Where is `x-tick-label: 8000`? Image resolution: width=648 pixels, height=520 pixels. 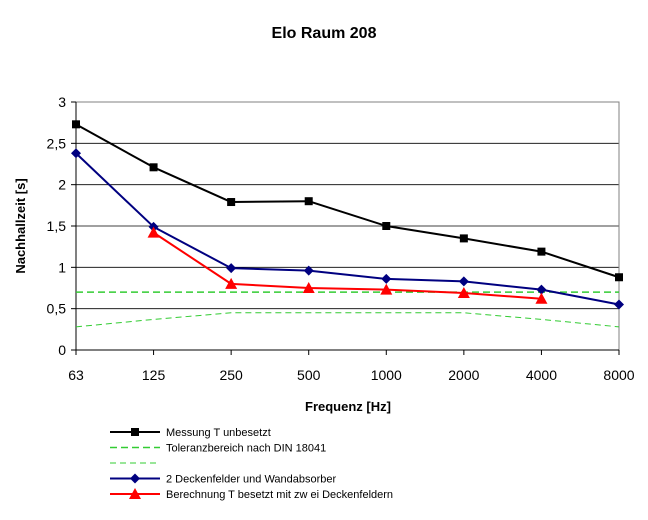
x-tick-label: 8000 is located at coordinates (618, 375).